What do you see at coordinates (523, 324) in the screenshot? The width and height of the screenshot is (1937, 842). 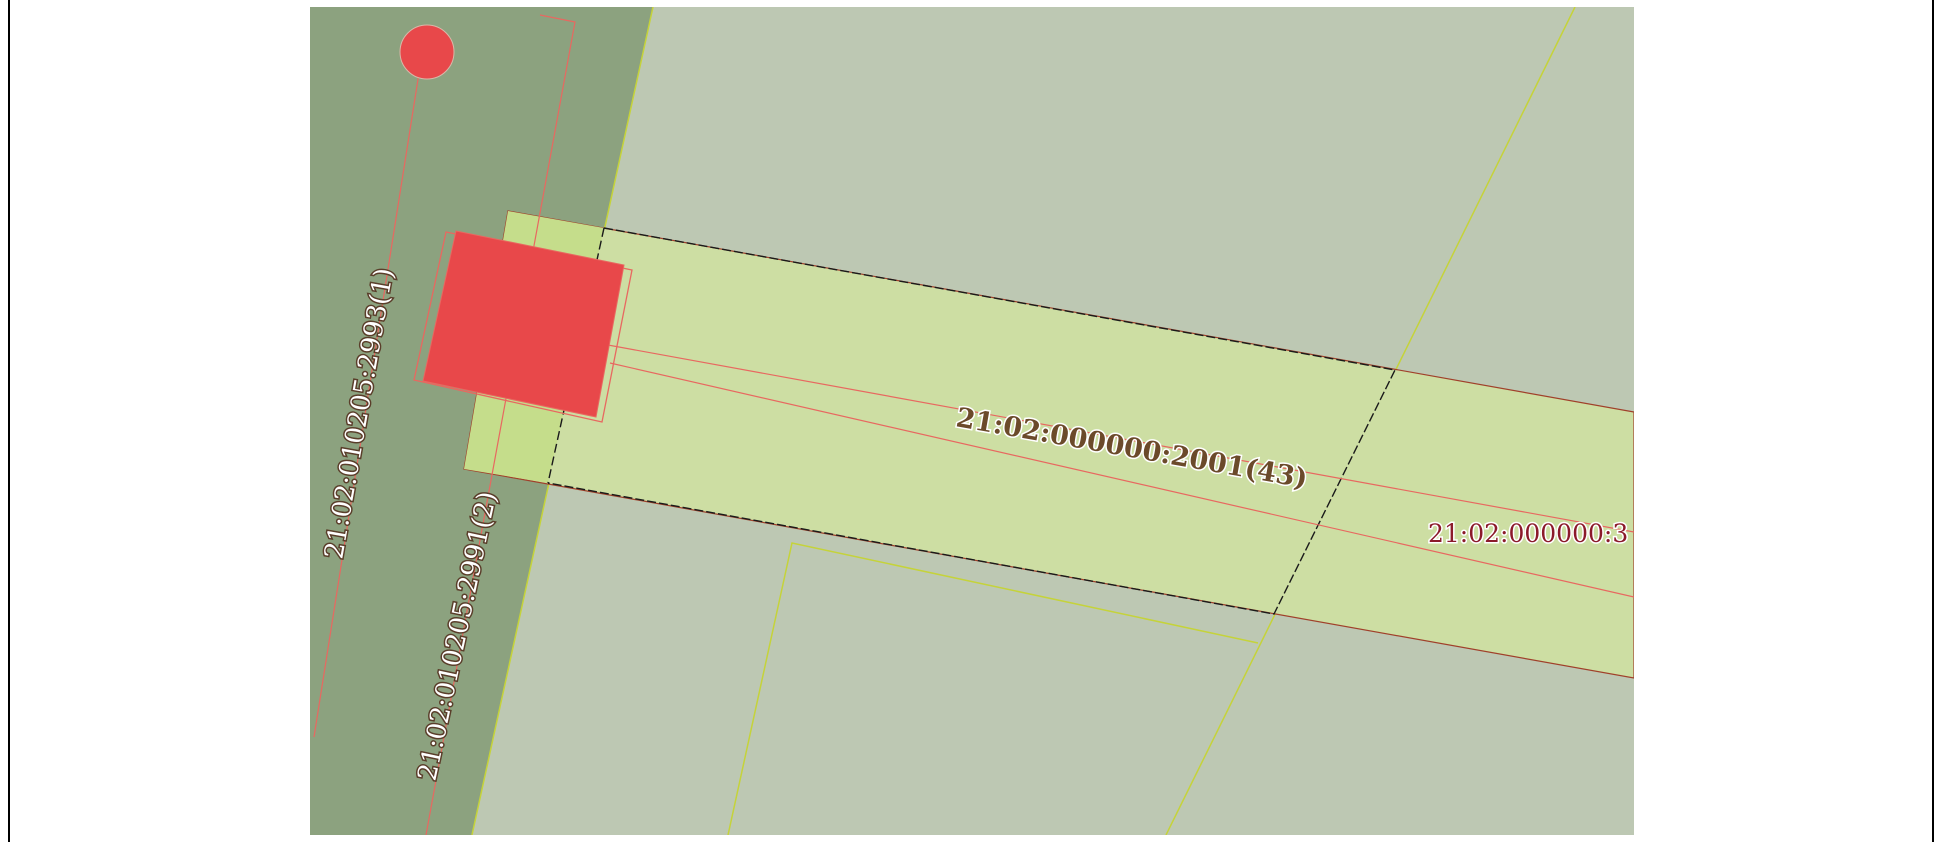 I see `building` at bounding box center [523, 324].